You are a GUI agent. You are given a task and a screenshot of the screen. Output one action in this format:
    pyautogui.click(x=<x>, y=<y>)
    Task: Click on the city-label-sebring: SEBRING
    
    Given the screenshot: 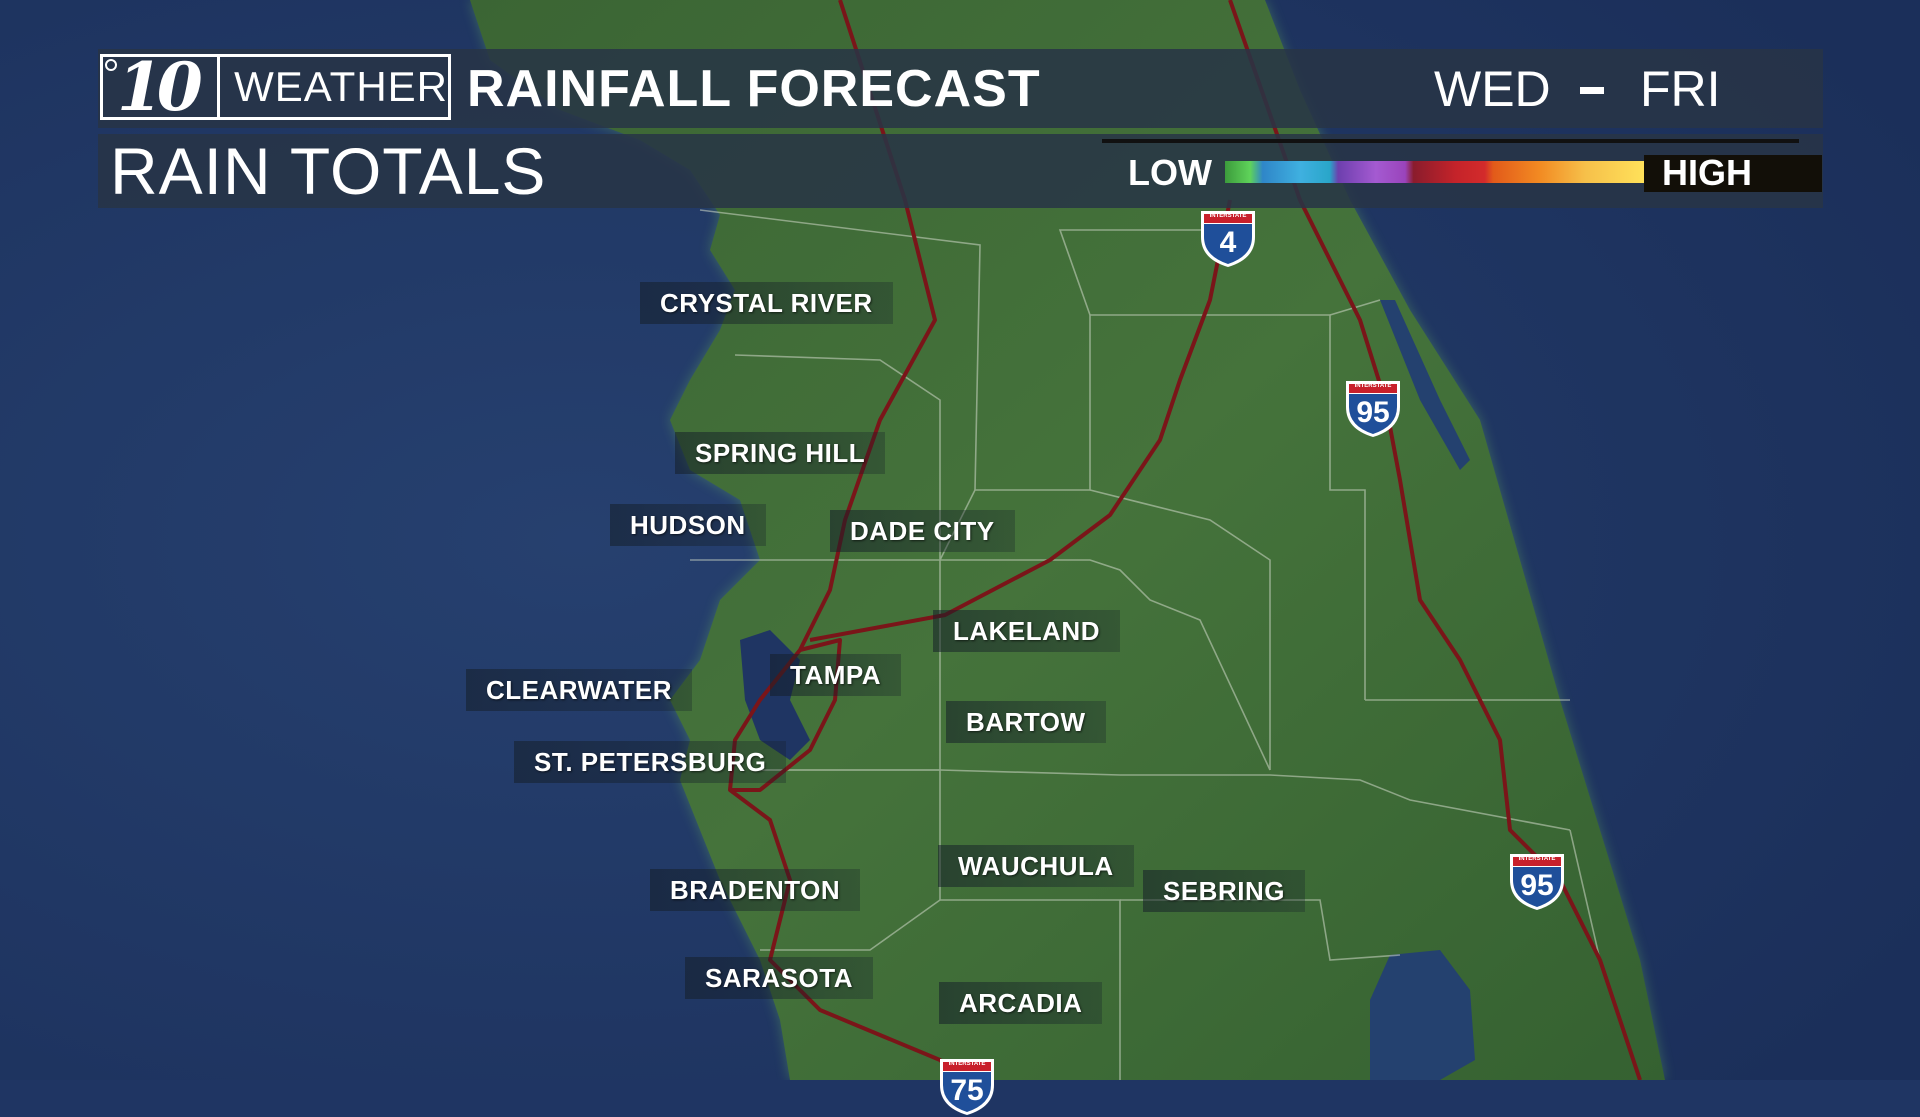 What is the action you would take?
    pyautogui.click(x=1224, y=891)
    